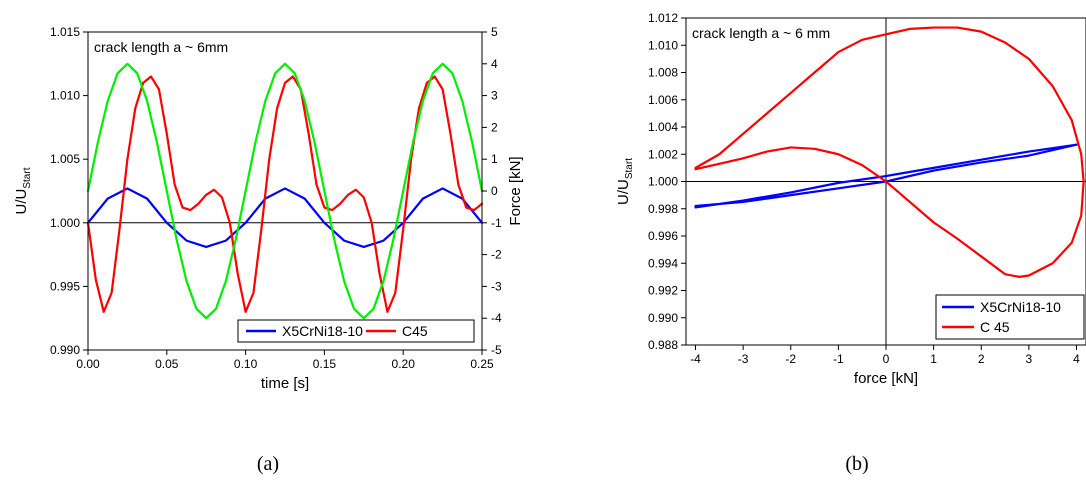  I want to click on crack-length-annotation: crack length a ~ 6mm, so click(161, 47).